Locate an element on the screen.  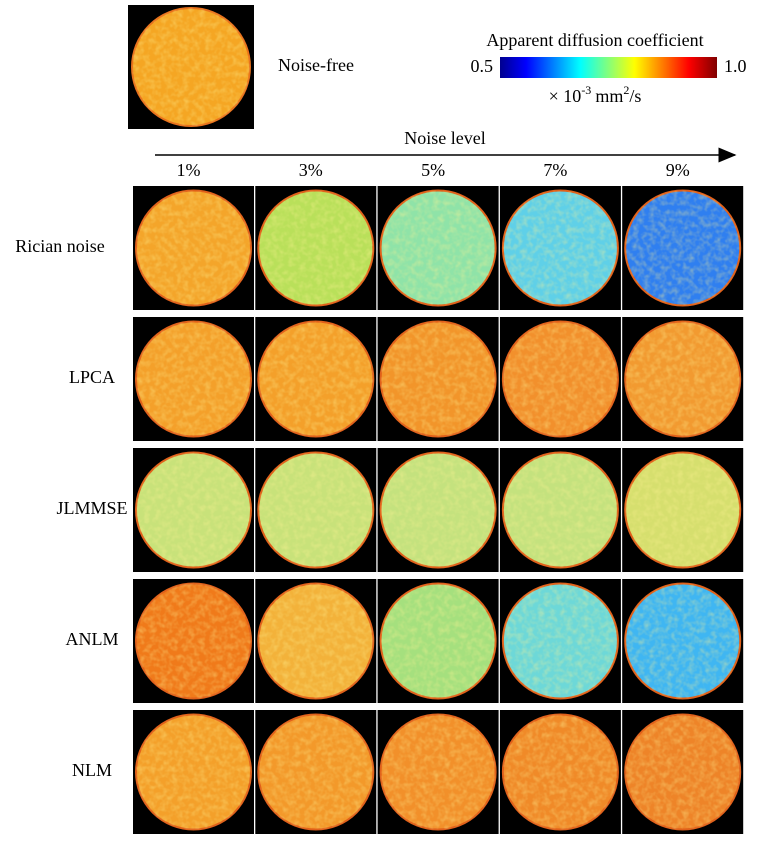
noise-free-tile is located at coordinates (191, 67).